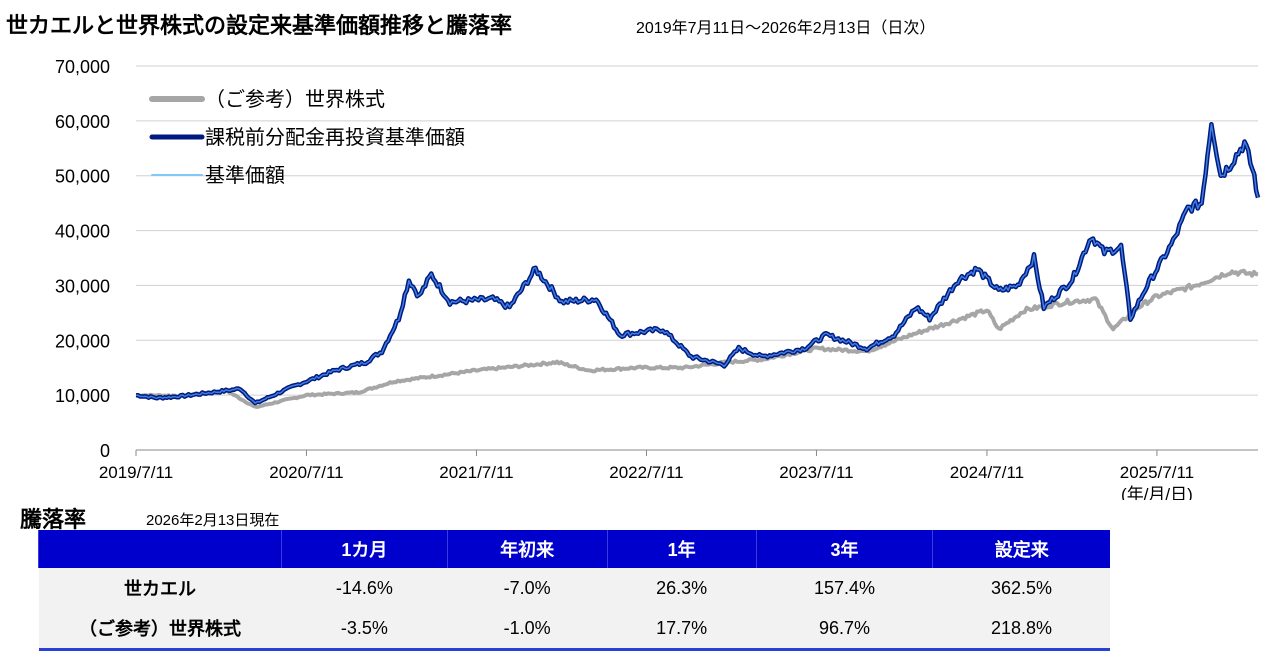 Image resolution: width=1280 pixels, height=660 pixels. I want to click on x-tick-label: 2025/7/11, so click(1157, 472).